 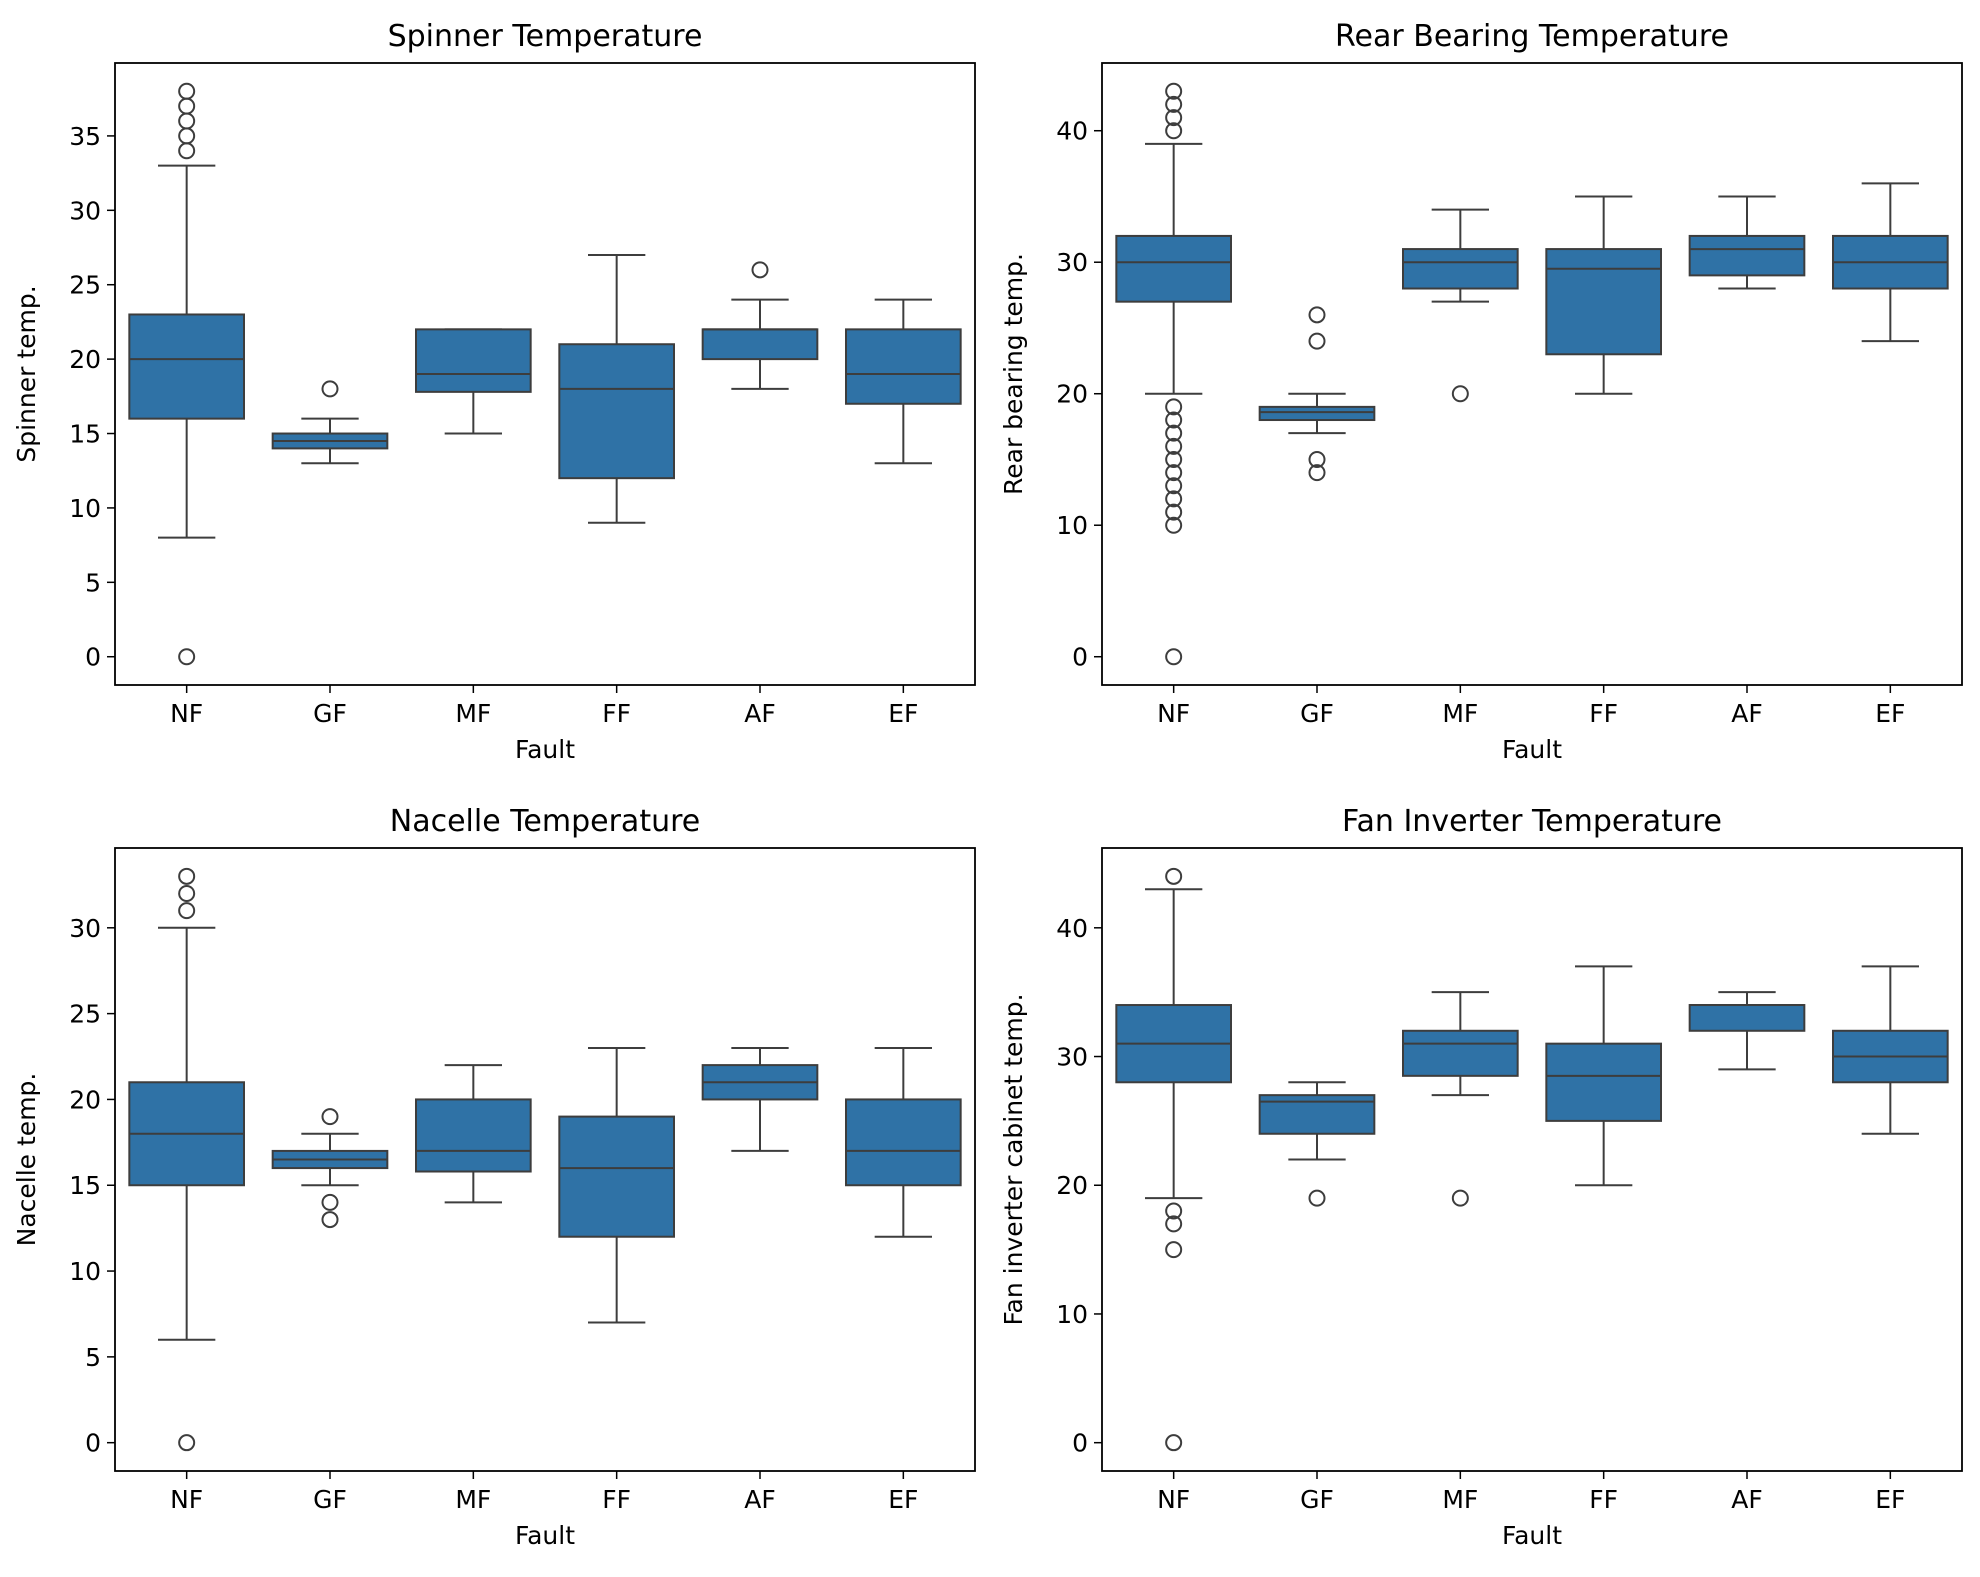 I want to click on y-axis-label: Nacelle temp., so click(x=26, y=1160).